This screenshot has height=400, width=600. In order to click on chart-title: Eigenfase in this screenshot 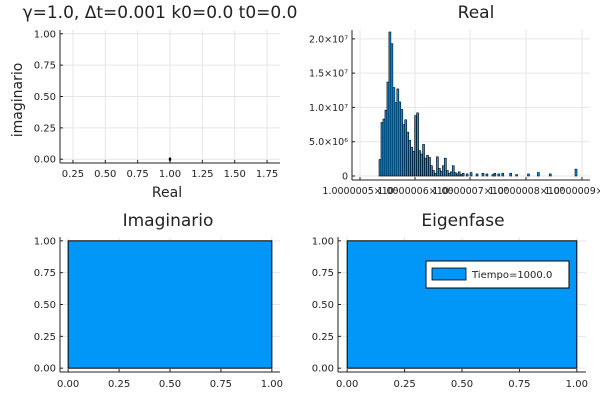, I will do `click(462, 221)`.